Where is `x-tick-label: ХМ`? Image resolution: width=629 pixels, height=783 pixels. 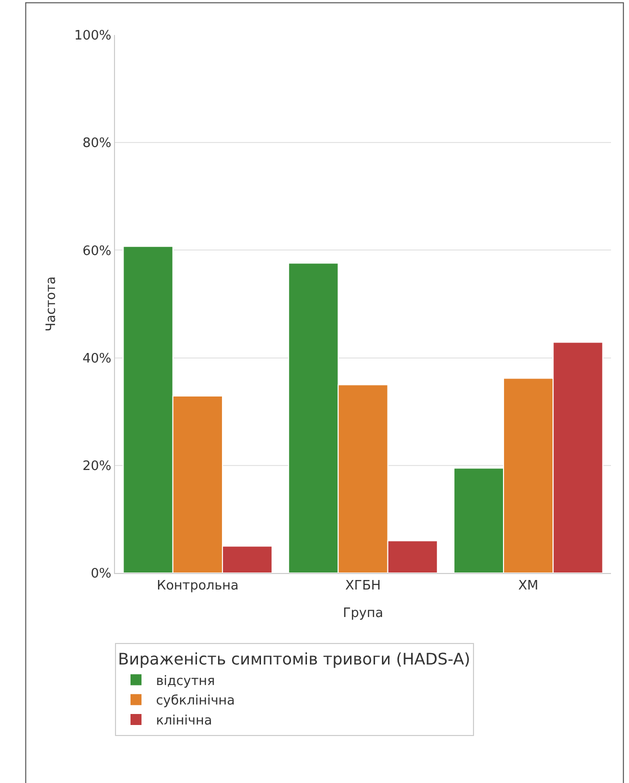 x-tick-label: ХМ is located at coordinates (528, 586).